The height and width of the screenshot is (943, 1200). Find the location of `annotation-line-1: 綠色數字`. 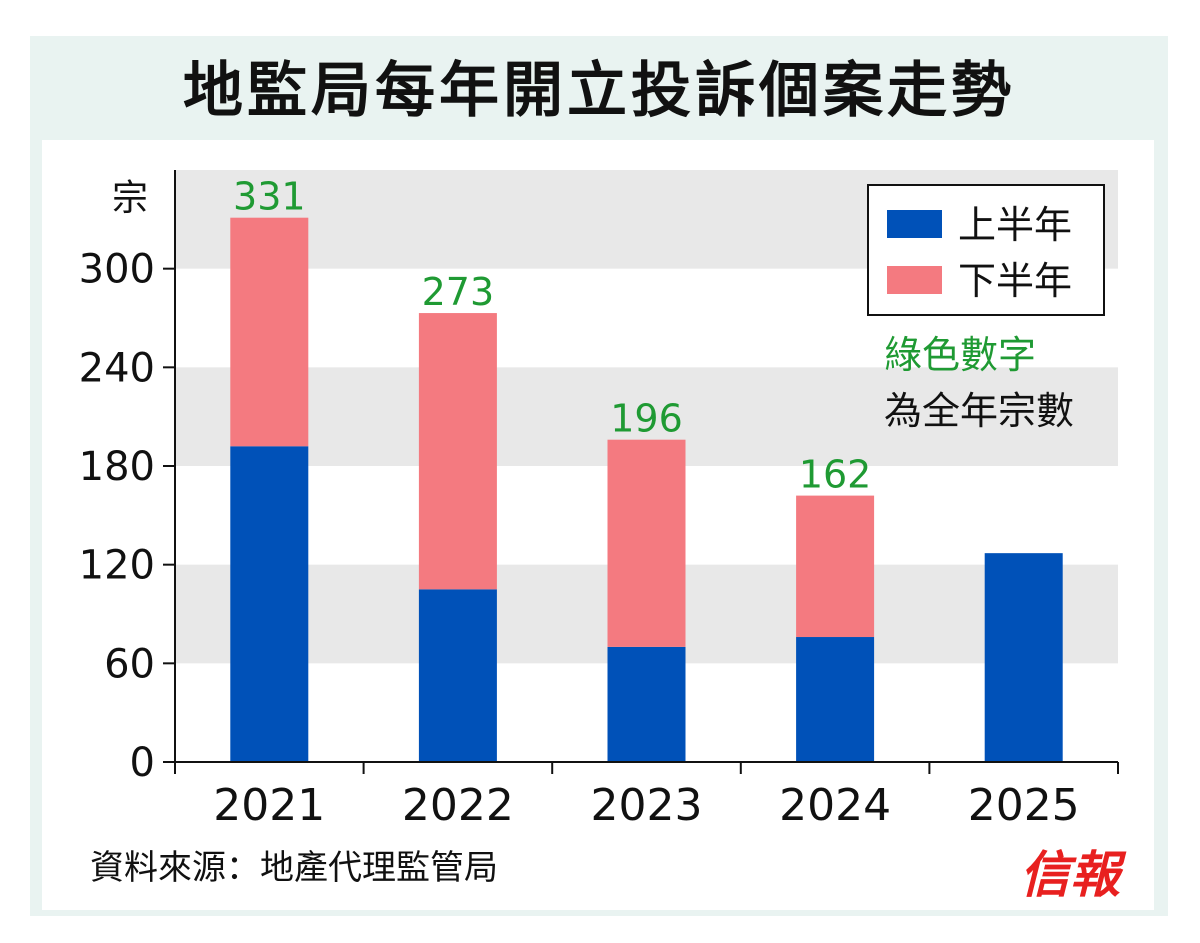

annotation-line-1: 綠色數字 is located at coordinates (960, 355).